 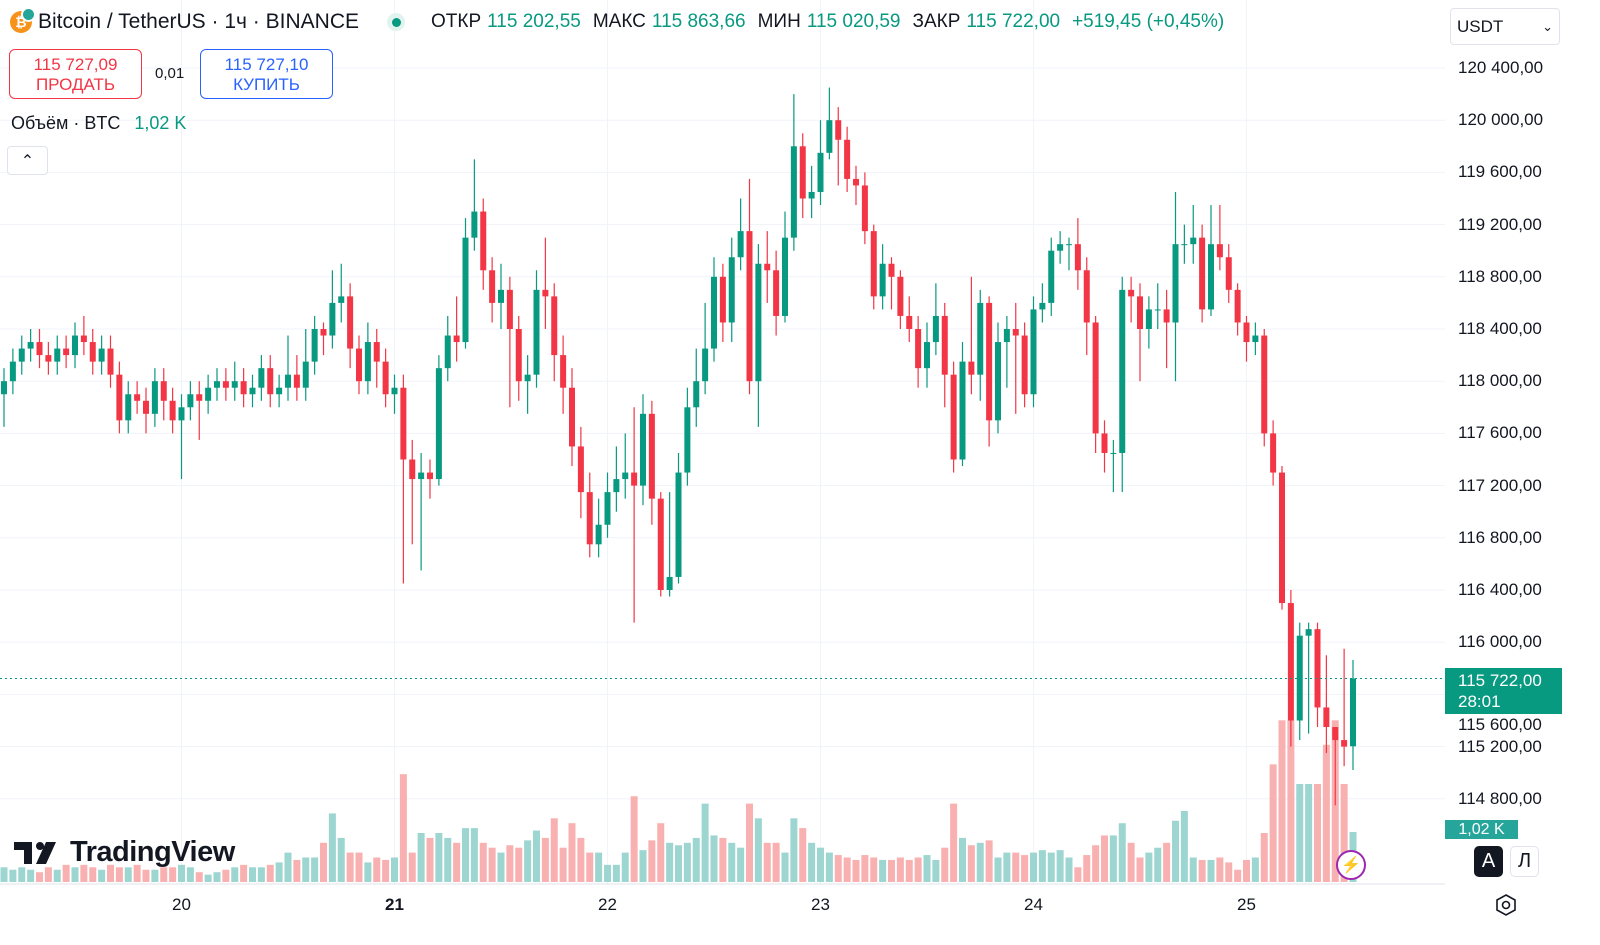 What do you see at coordinates (75, 74) in the screenshot?
I see `sell-button: 115 727,09 ПРОДАТЬ` at bounding box center [75, 74].